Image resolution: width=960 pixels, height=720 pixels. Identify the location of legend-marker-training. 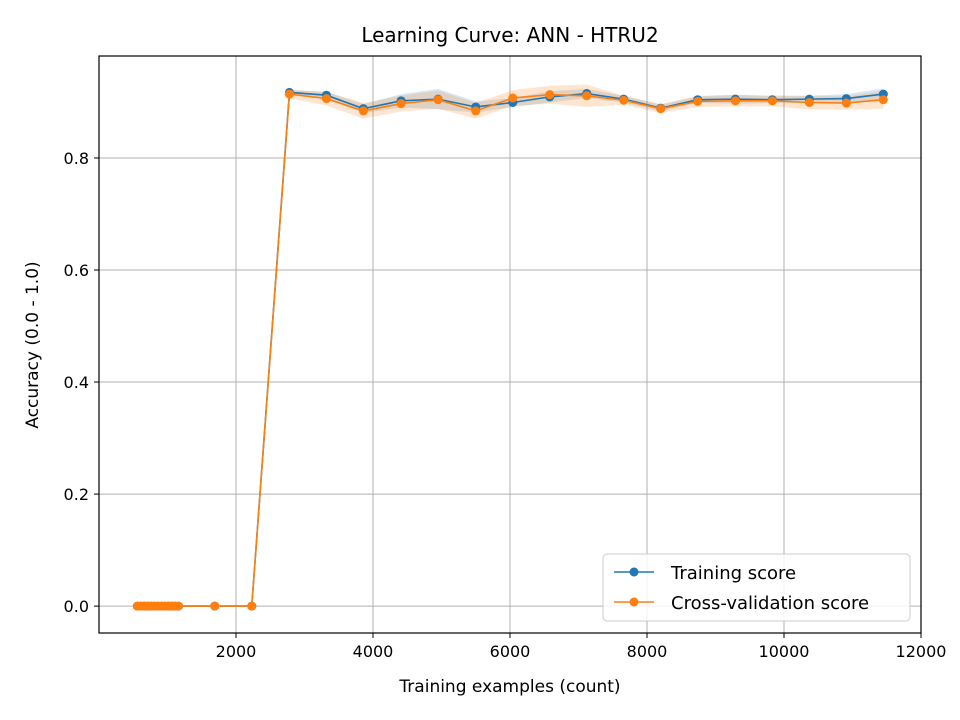
(634, 572).